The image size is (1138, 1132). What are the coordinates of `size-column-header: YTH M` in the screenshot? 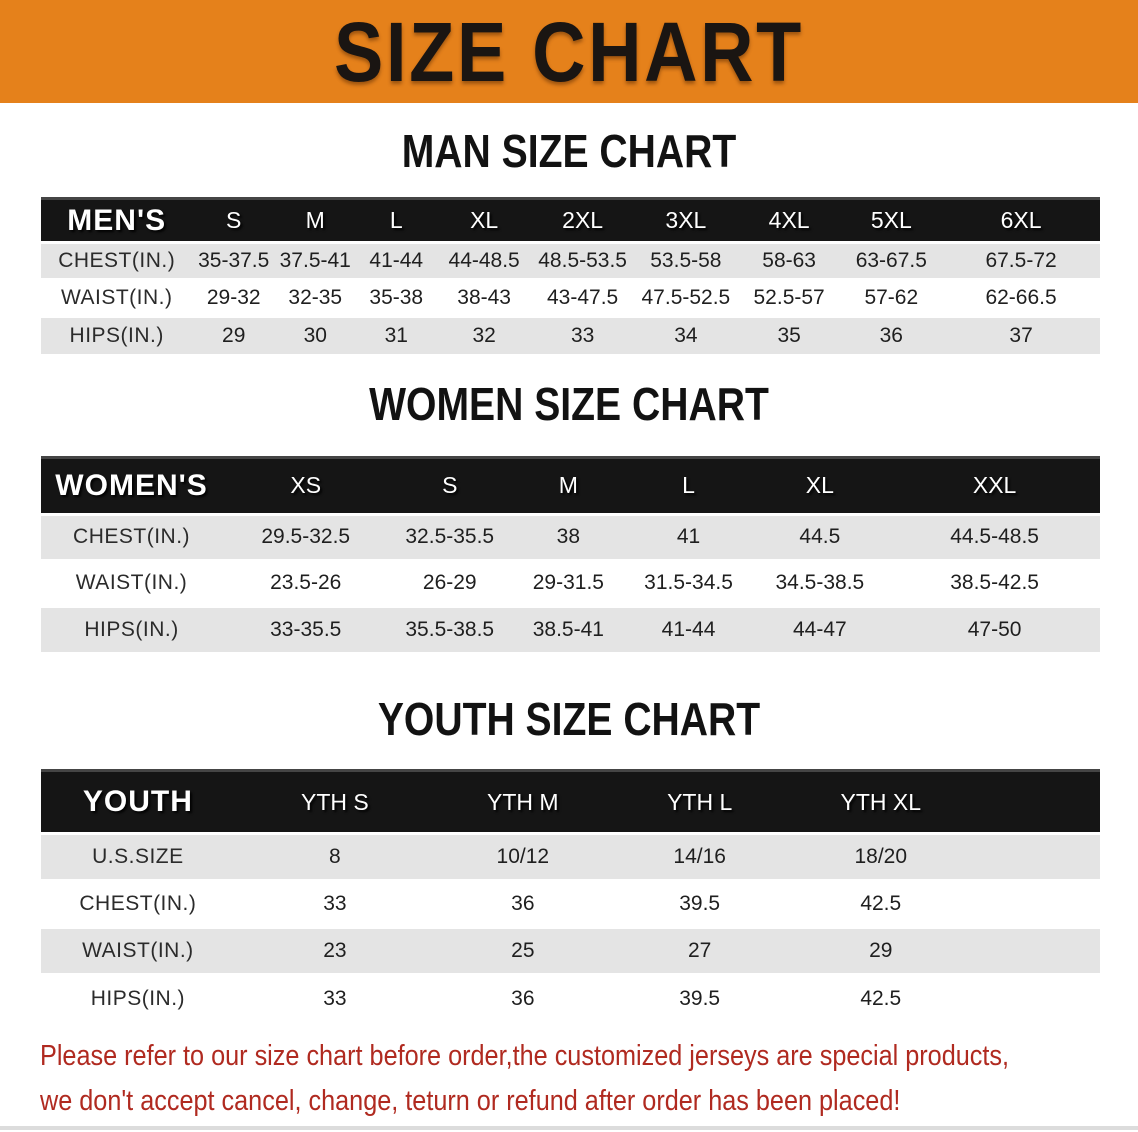 It's located at (522, 801).